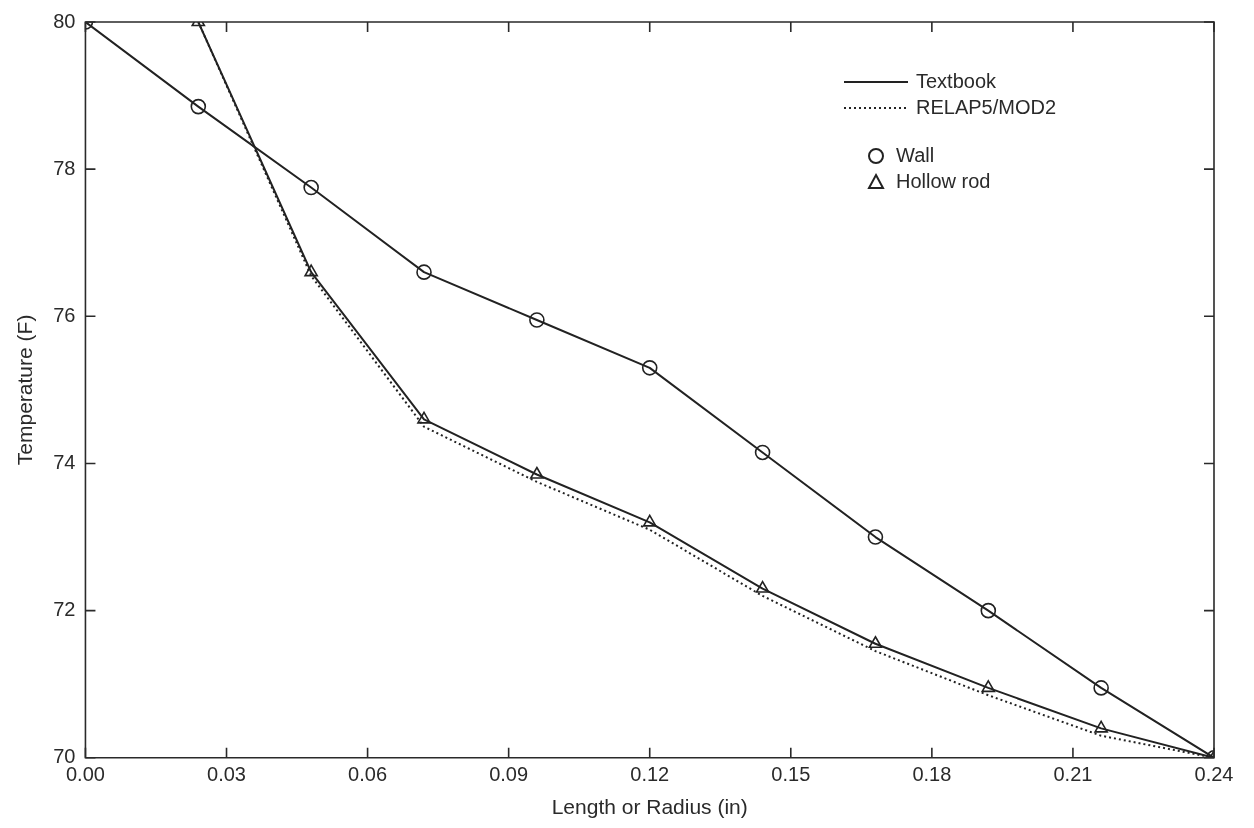 This screenshot has width=1254, height=828. Describe the element at coordinates (649, 807) in the screenshot. I see `x-axis-title: Length or Radius (in)` at that location.